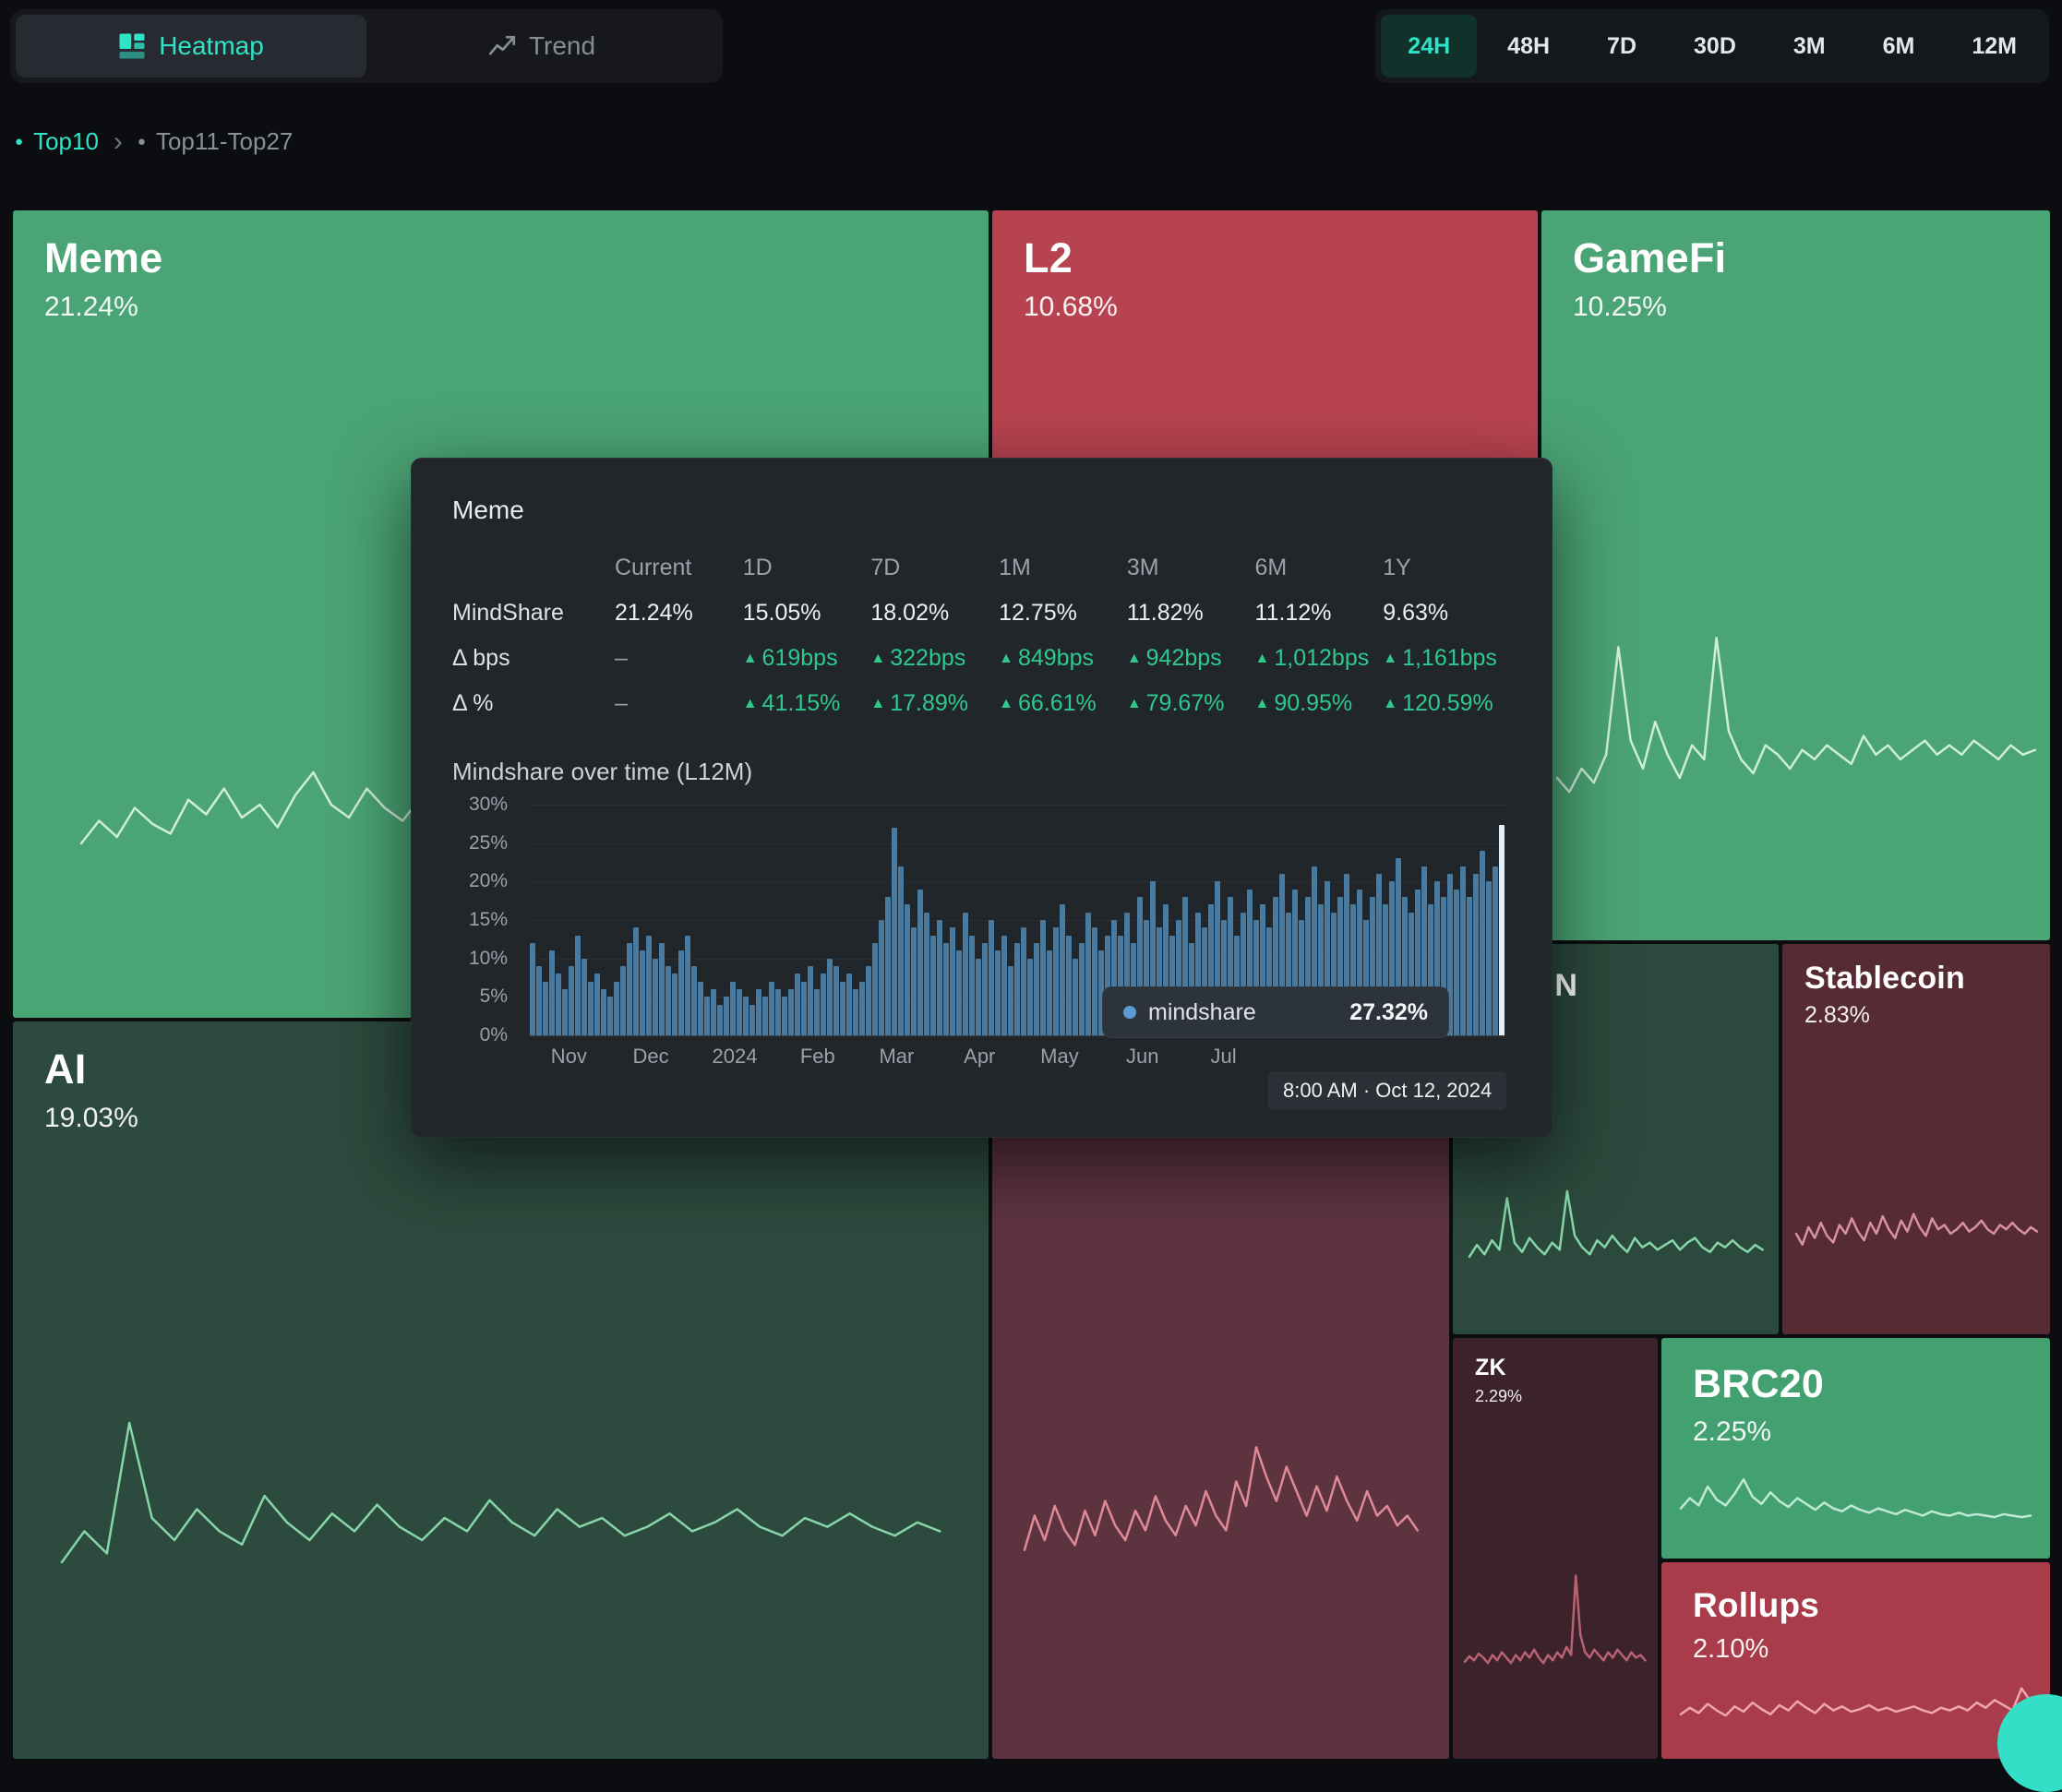 The image size is (2062, 1792). What do you see at coordinates (508, 613) in the screenshot?
I see `row-label: MindShare` at bounding box center [508, 613].